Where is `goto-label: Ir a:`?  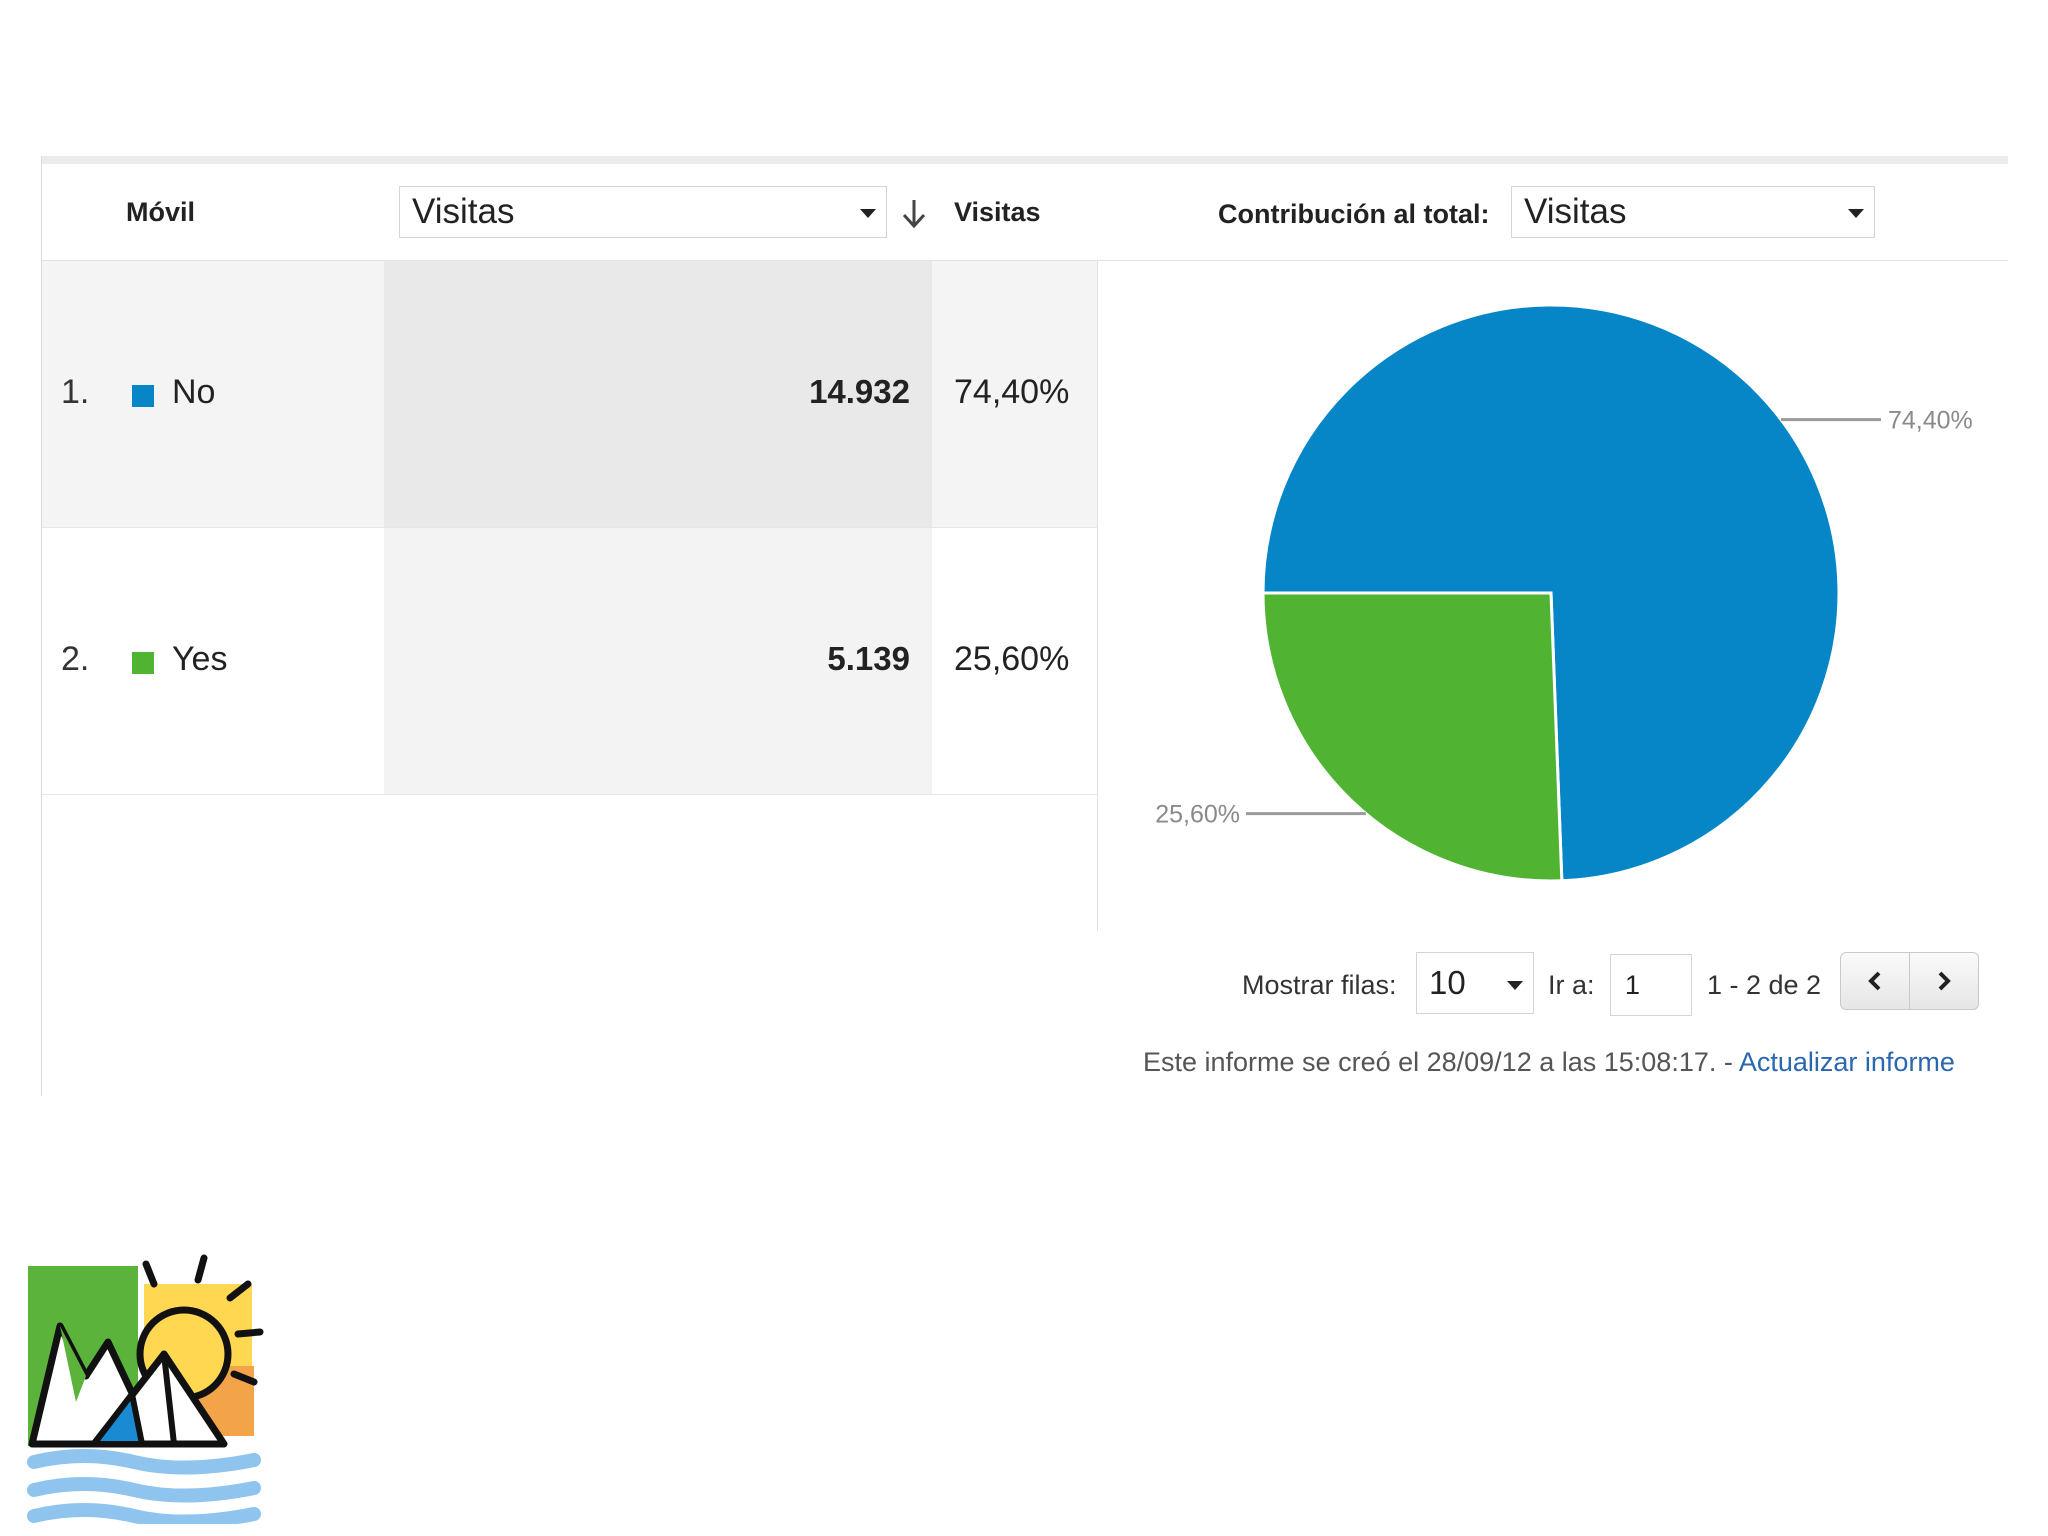
goto-label: Ir a: is located at coordinates (1571, 985).